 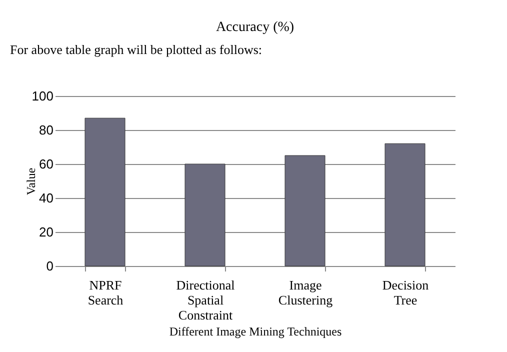 I want to click on text: For above table graph will be plotted as follows:, so click(x=136, y=49).